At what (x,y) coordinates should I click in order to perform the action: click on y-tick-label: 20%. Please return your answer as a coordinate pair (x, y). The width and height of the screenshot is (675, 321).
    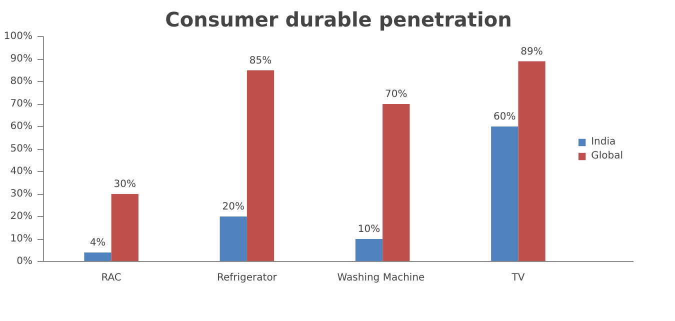
    Looking at the image, I should click on (21, 216).